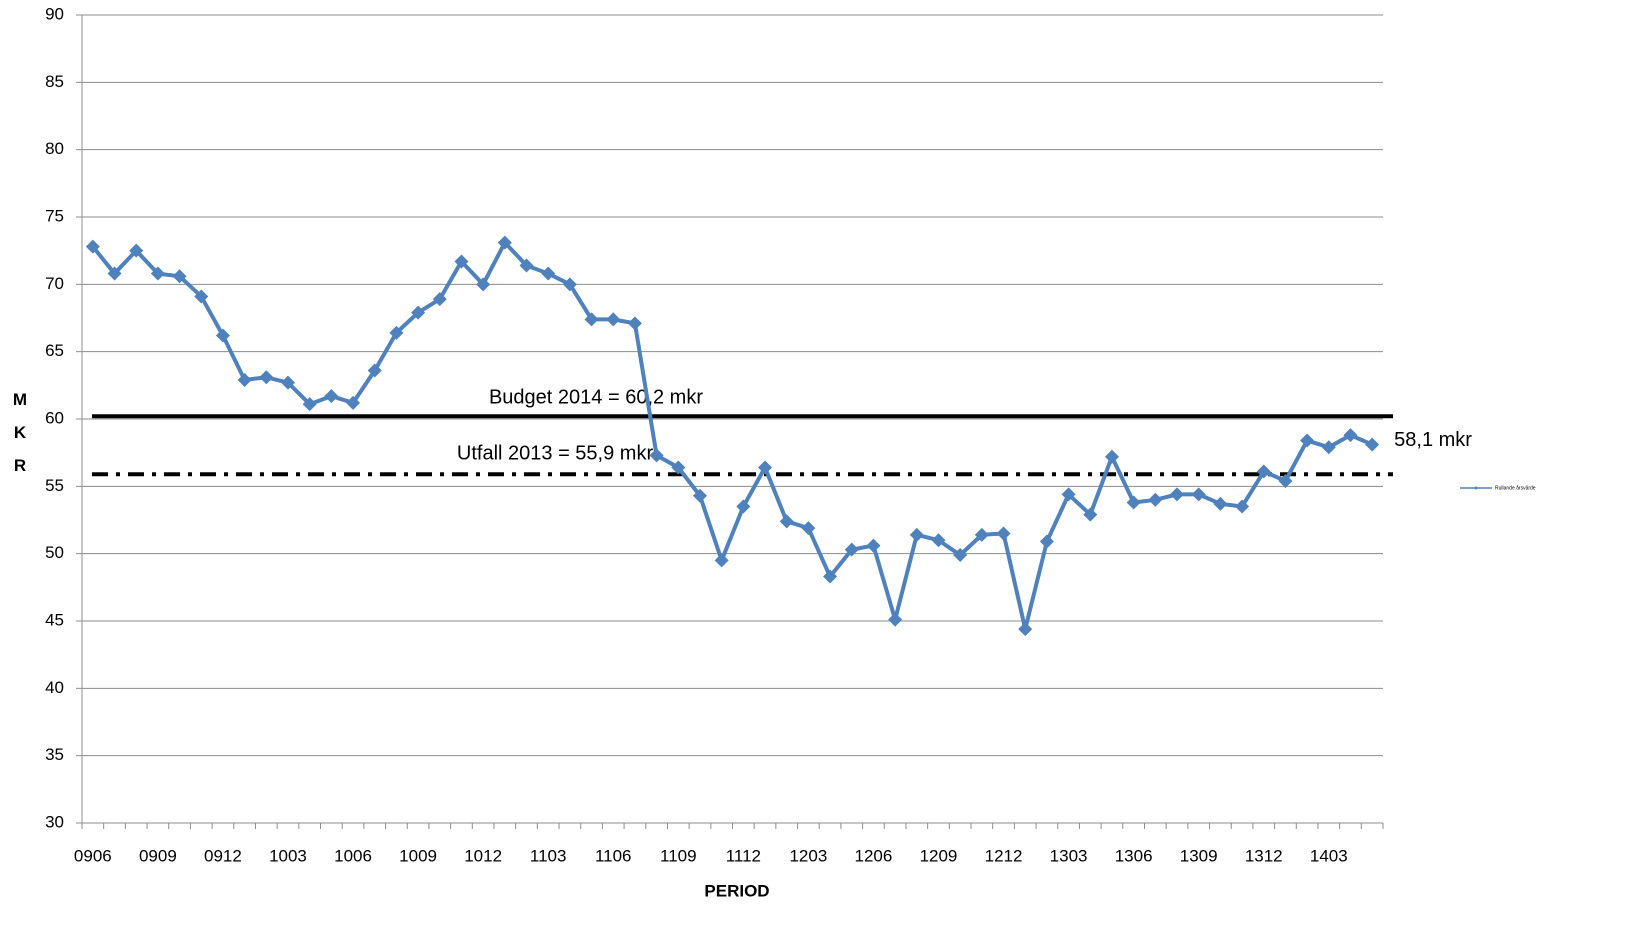  Describe the element at coordinates (54, 215) in the screenshot. I see `y-tick-label: 75` at that location.